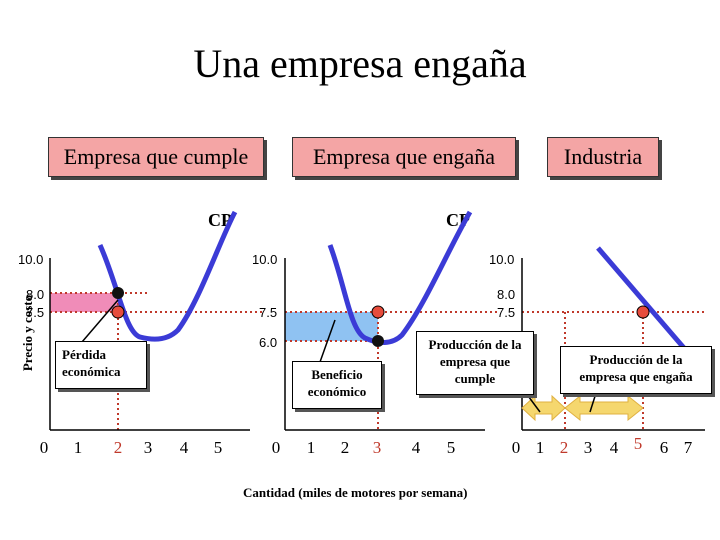 This screenshot has width=720, height=540. What do you see at coordinates (84, 302) in the screenshot?
I see `loss-area` at bounding box center [84, 302].